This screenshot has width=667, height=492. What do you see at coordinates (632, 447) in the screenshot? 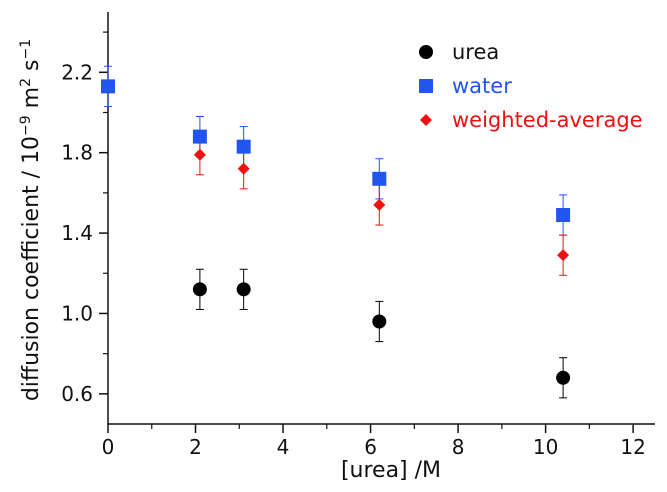
I see `x-tick-label: 12` at bounding box center [632, 447].